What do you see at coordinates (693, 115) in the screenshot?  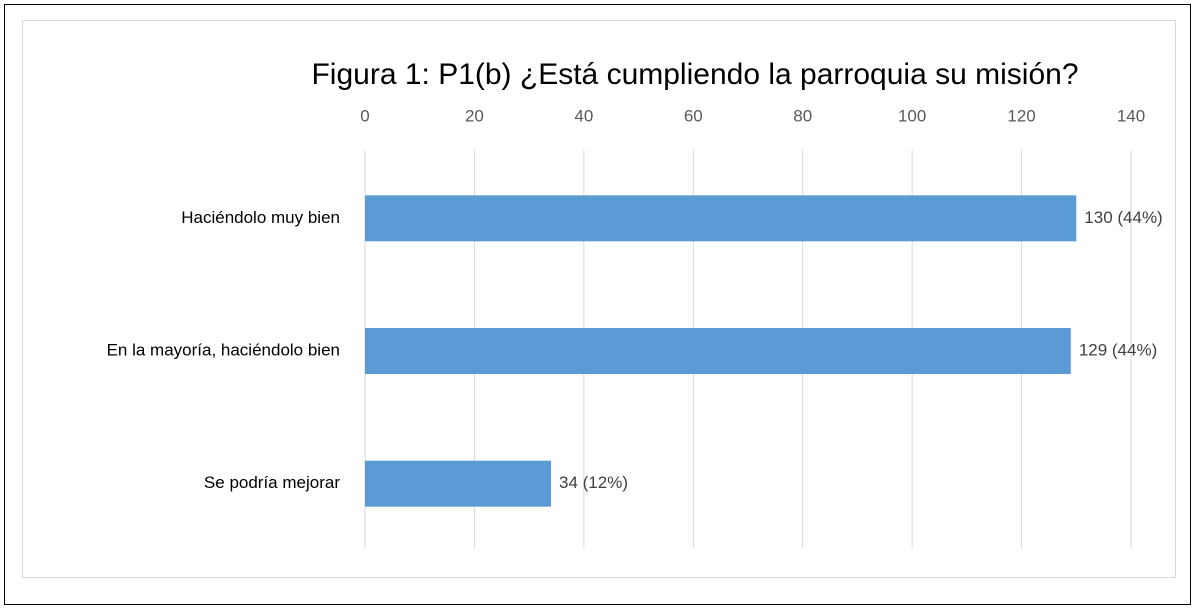 I see `x-tick-label: 60` at bounding box center [693, 115].